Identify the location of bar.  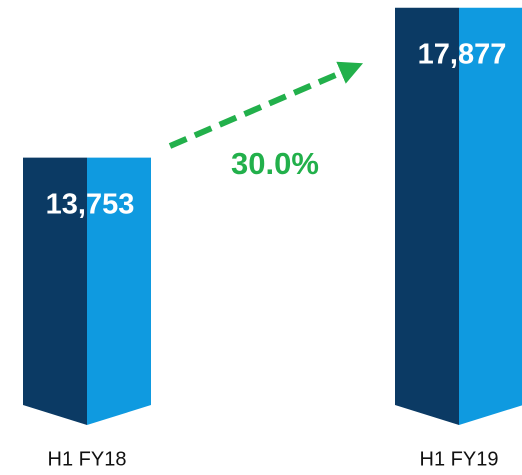
(87, 291).